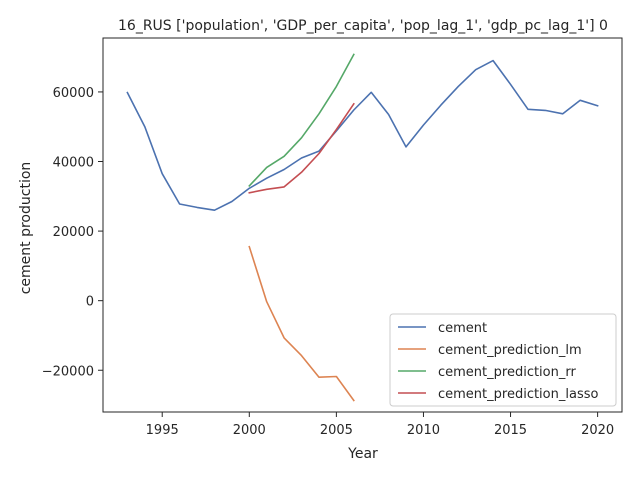  I want to click on legend-box, so click(503, 360).